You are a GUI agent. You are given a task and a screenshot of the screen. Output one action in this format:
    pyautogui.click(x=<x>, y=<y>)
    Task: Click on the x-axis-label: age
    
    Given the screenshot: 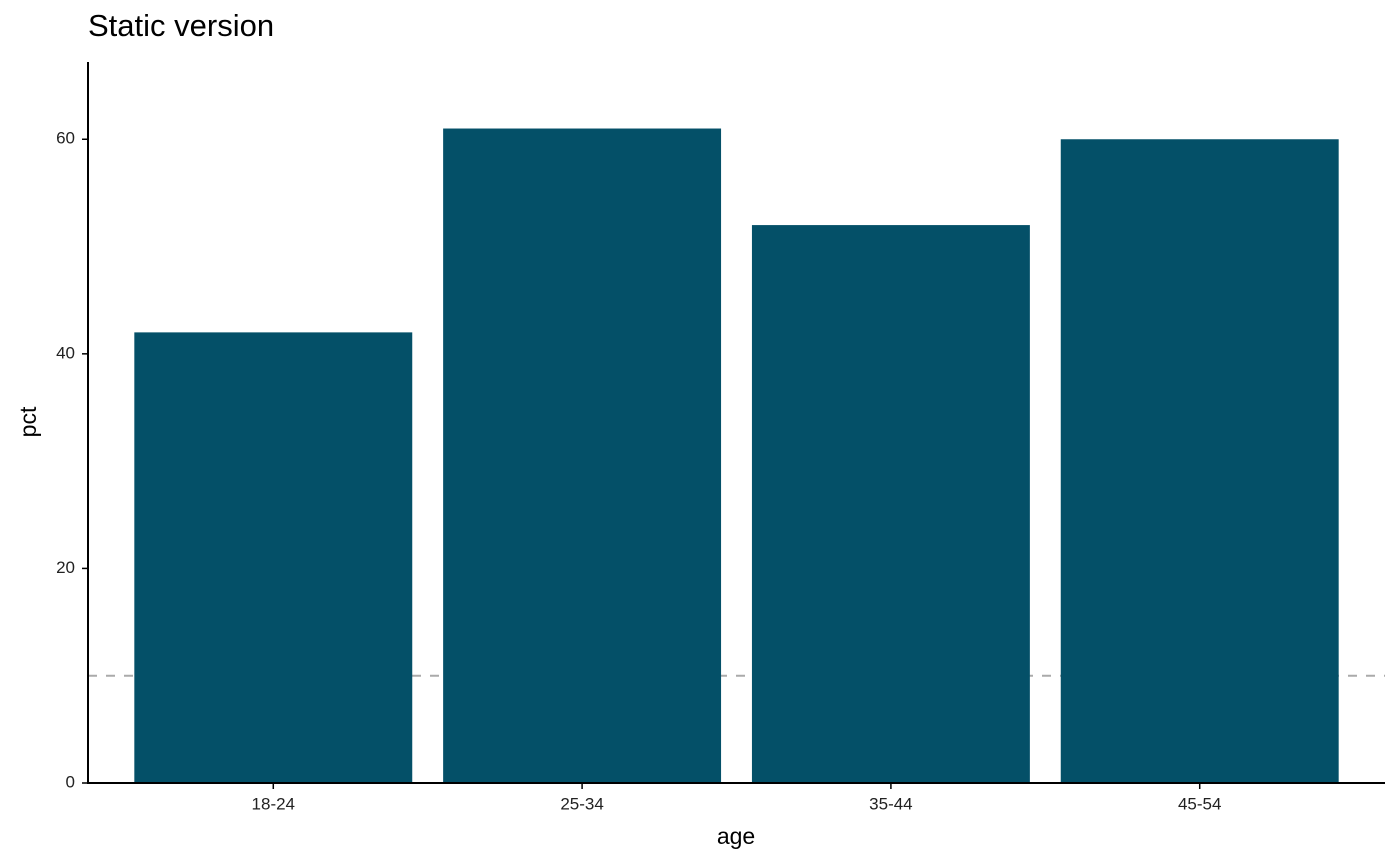 What is the action you would take?
    pyautogui.click(x=736, y=836)
    